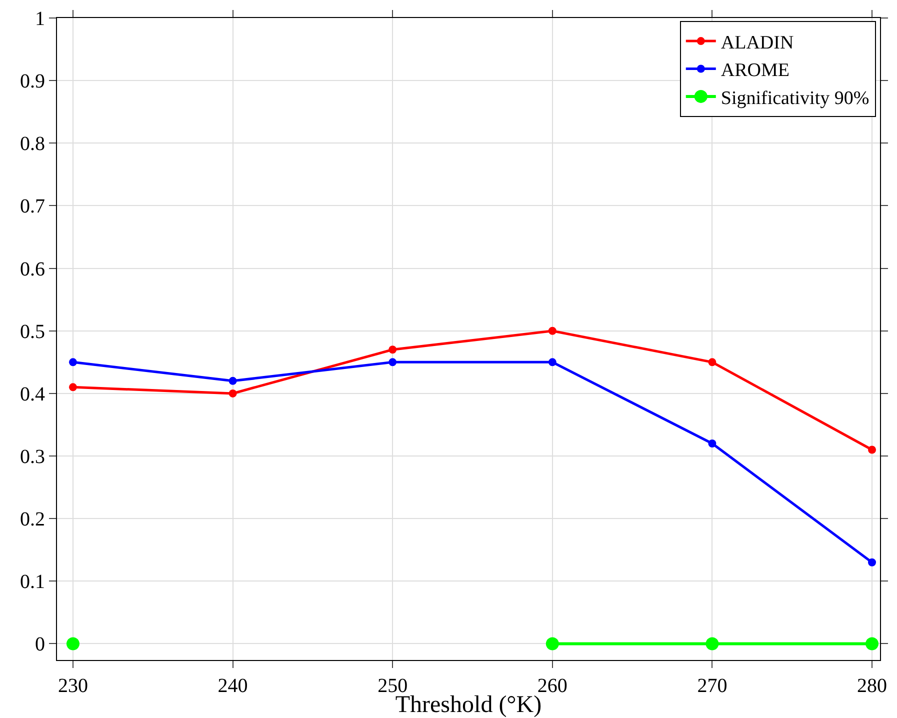  What do you see at coordinates (872, 686) in the screenshot?
I see `x-tick-label: 280` at bounding box center [872, 686].